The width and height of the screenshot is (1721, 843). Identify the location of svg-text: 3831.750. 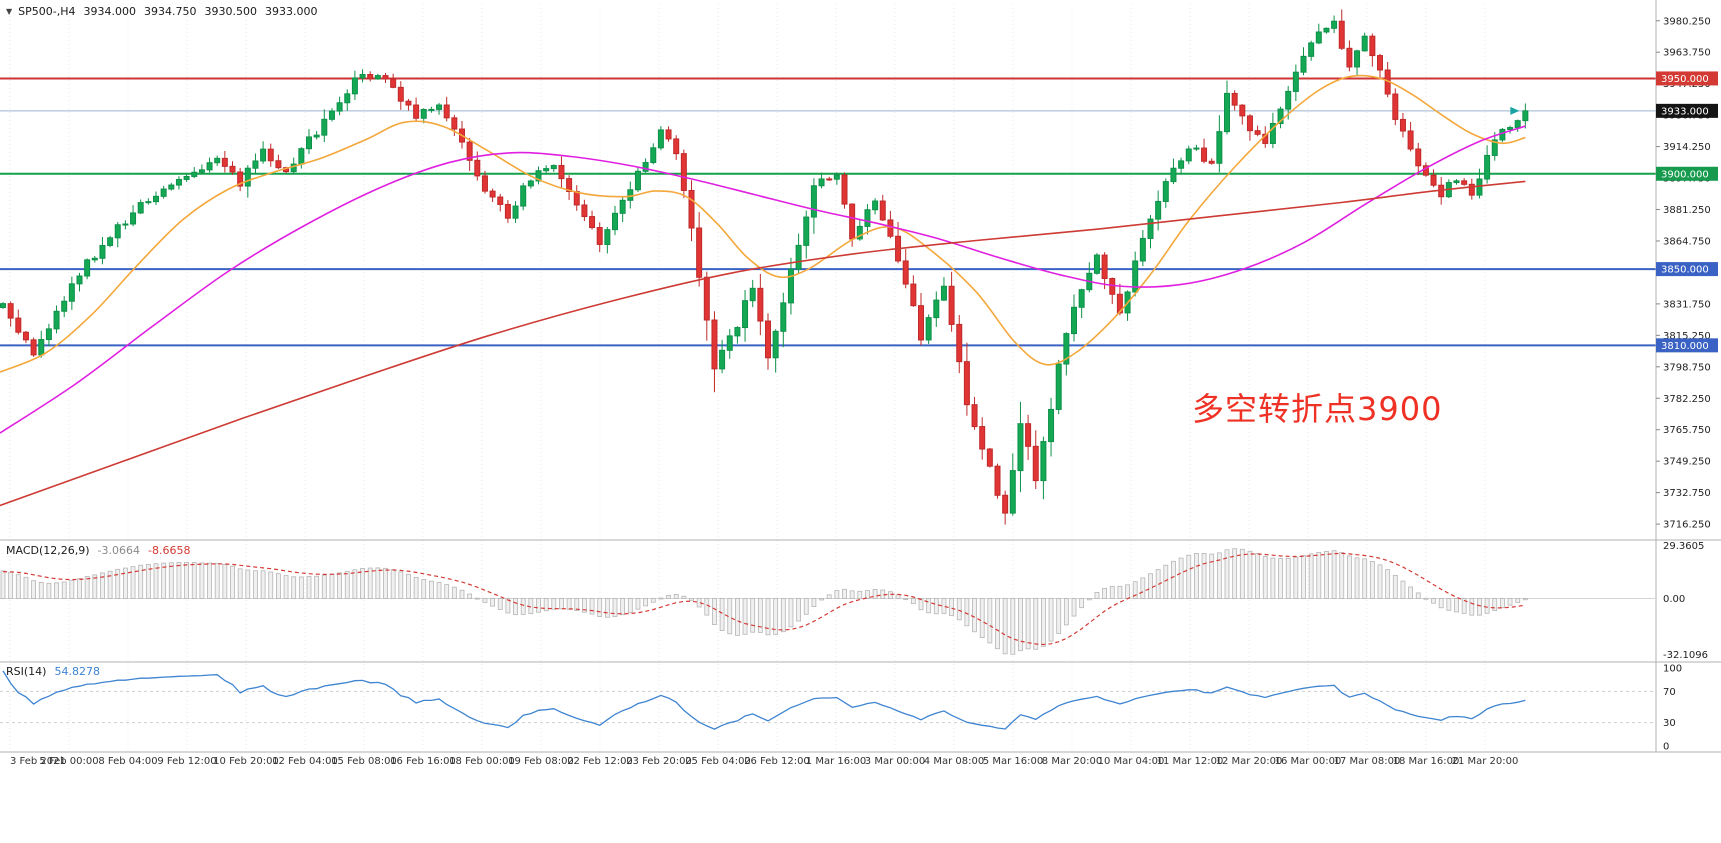
(1687, 304).